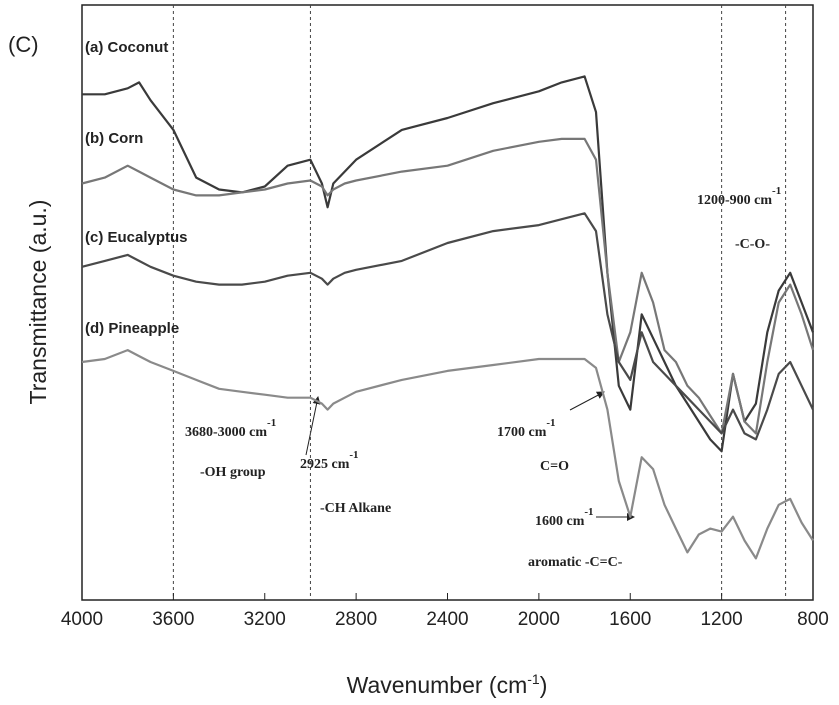 This screenshot has width=839, height=705. I want to click on x-axis-label-text: Wavenumber (cm, so click(437, 685).